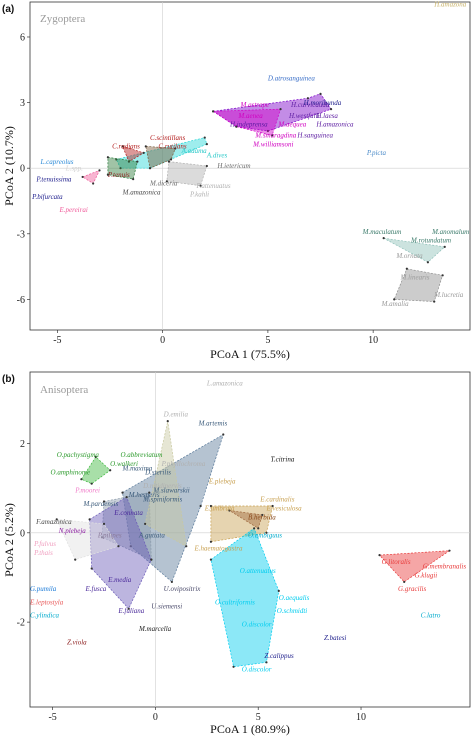 This screenshot has width=474, height=739. What do you see at coordinates (361, 717) in the screenshot?
I see `x-tick-label: 10` at bounding box center [361, 717].